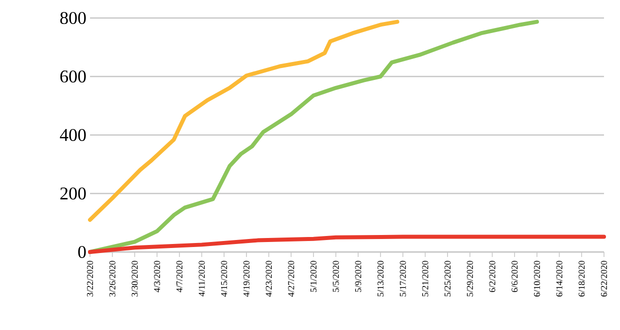 Image resolution: width=620 pixels, height=330 pixels. Describe the element at coordinates (515, 276) in the screenshot. I see `x-tick-label: 6/6/2020` at that location.